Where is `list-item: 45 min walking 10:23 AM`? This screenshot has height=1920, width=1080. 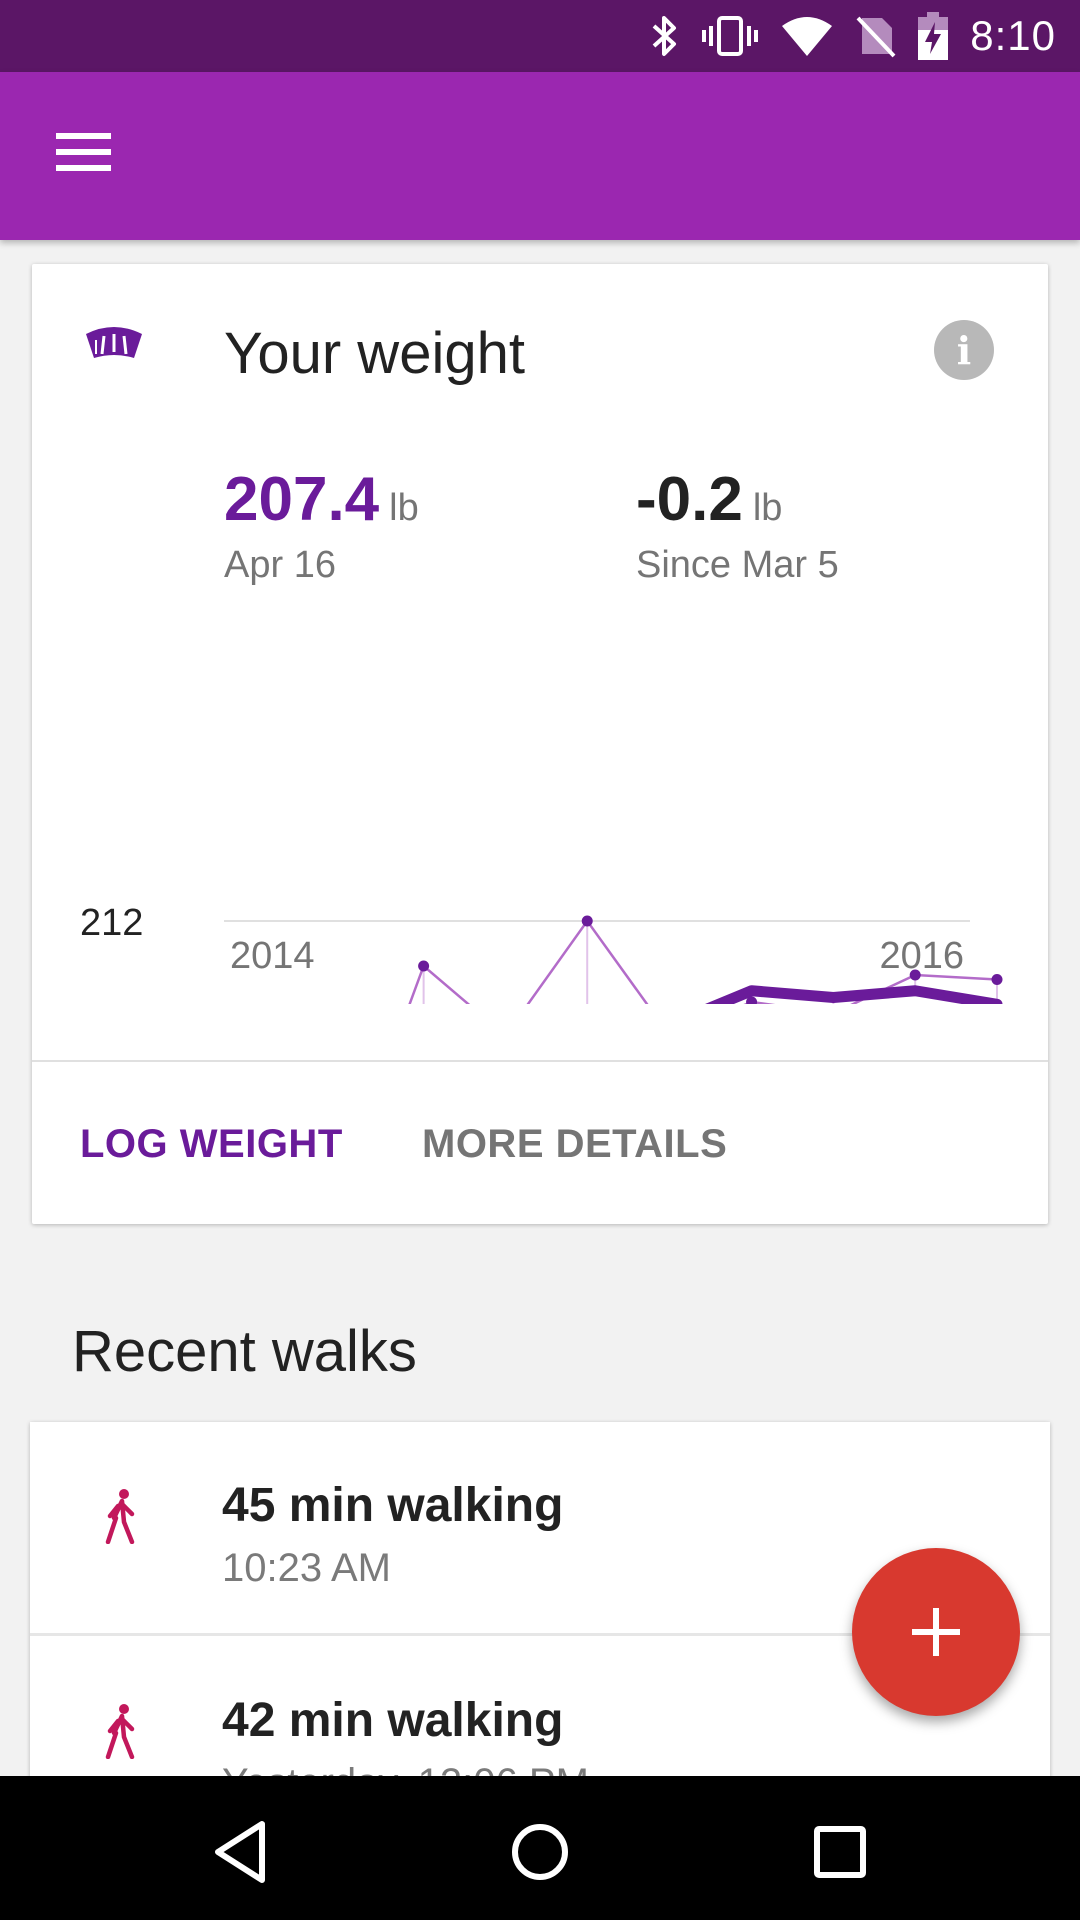
list-item: 45 min walking 10:23 AM is located at coordinates (540, 1529).